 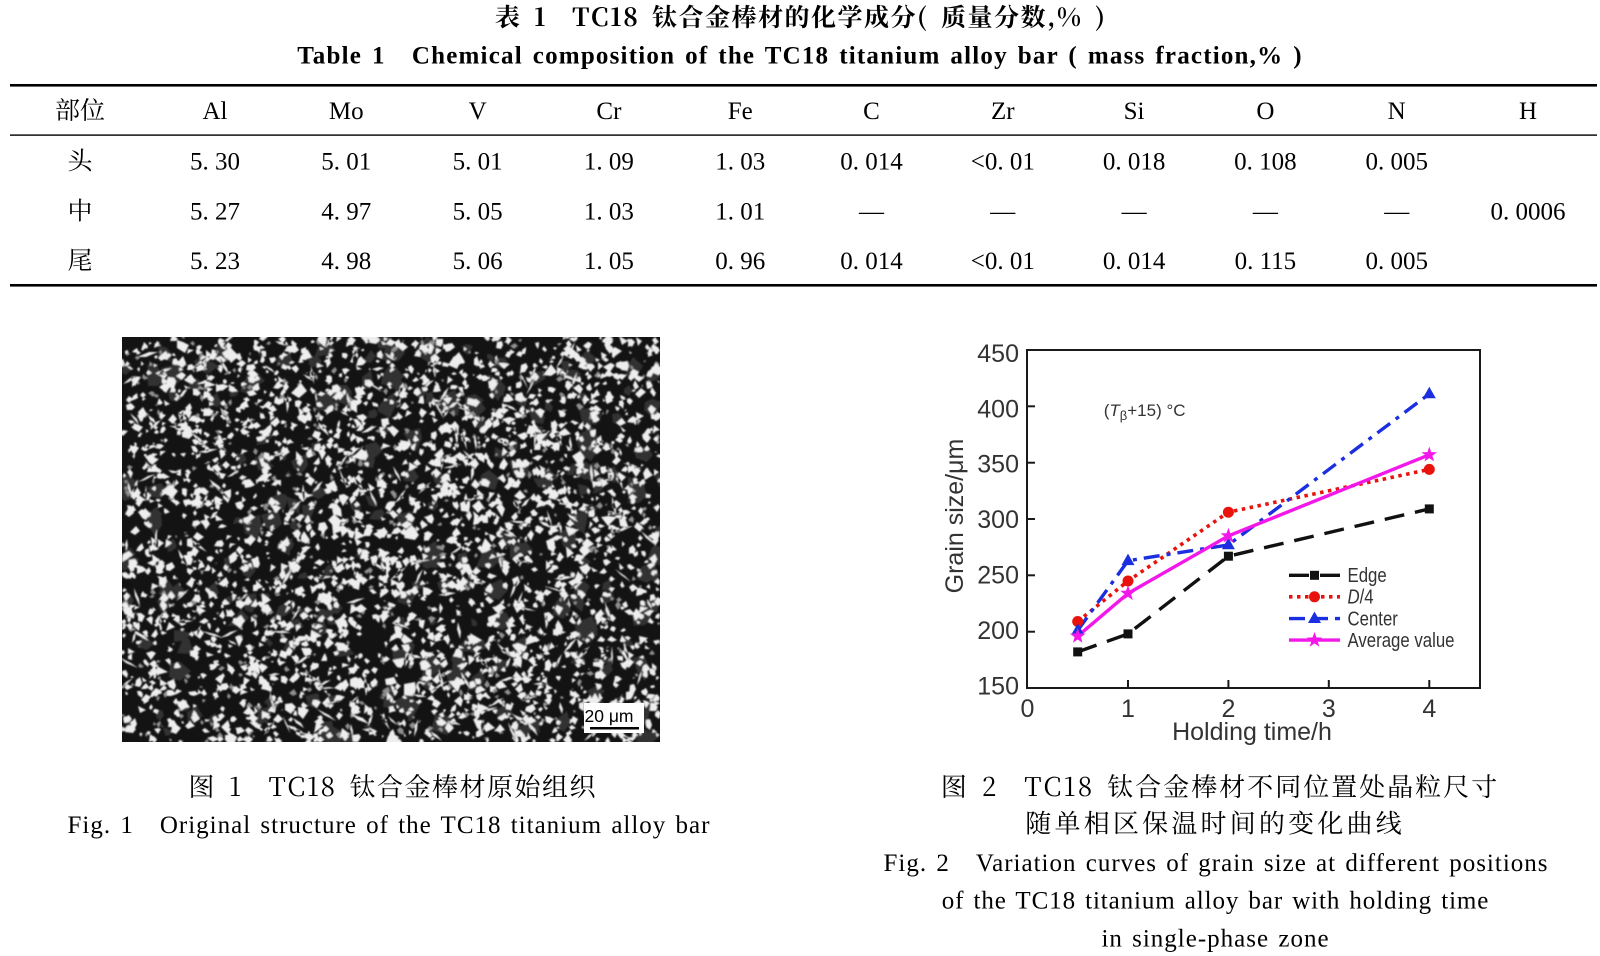 What do you see at coordinates (998, 520) in the screenshot?
I see `svg-text: 300` at bounding box center [998, 520].